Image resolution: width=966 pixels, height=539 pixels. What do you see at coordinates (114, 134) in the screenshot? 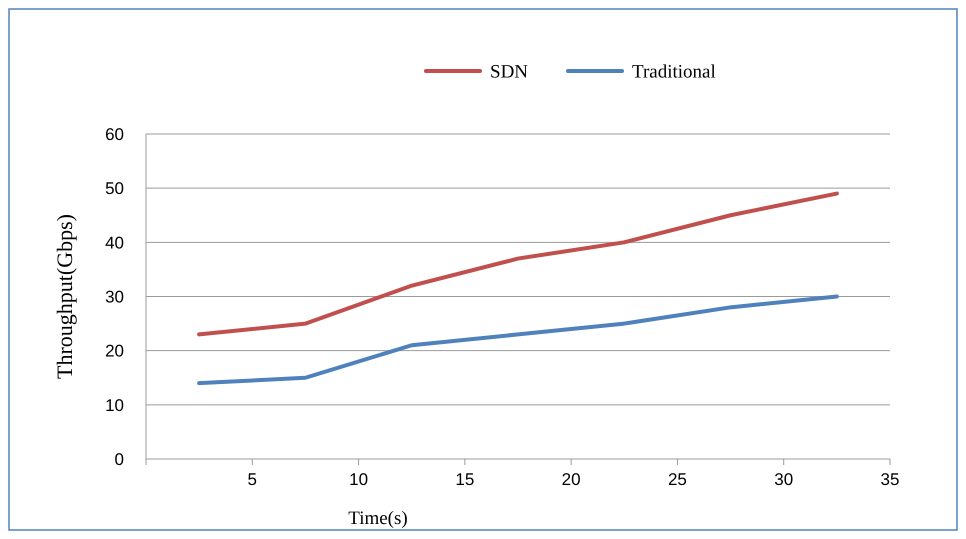
I see `y-tick-label: 60` at bounding box center [114, 134].